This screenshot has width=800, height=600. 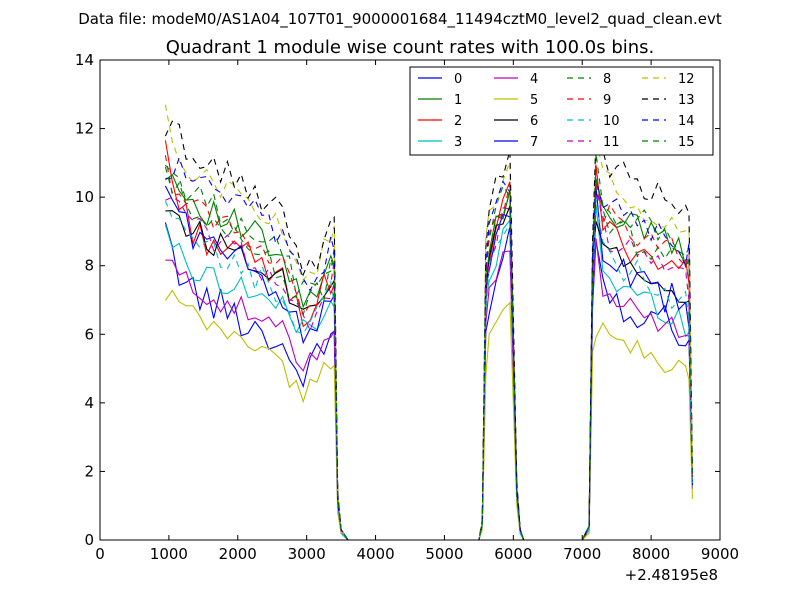 I want to click on legend-label-1: 1, so click(x=458, y=100).